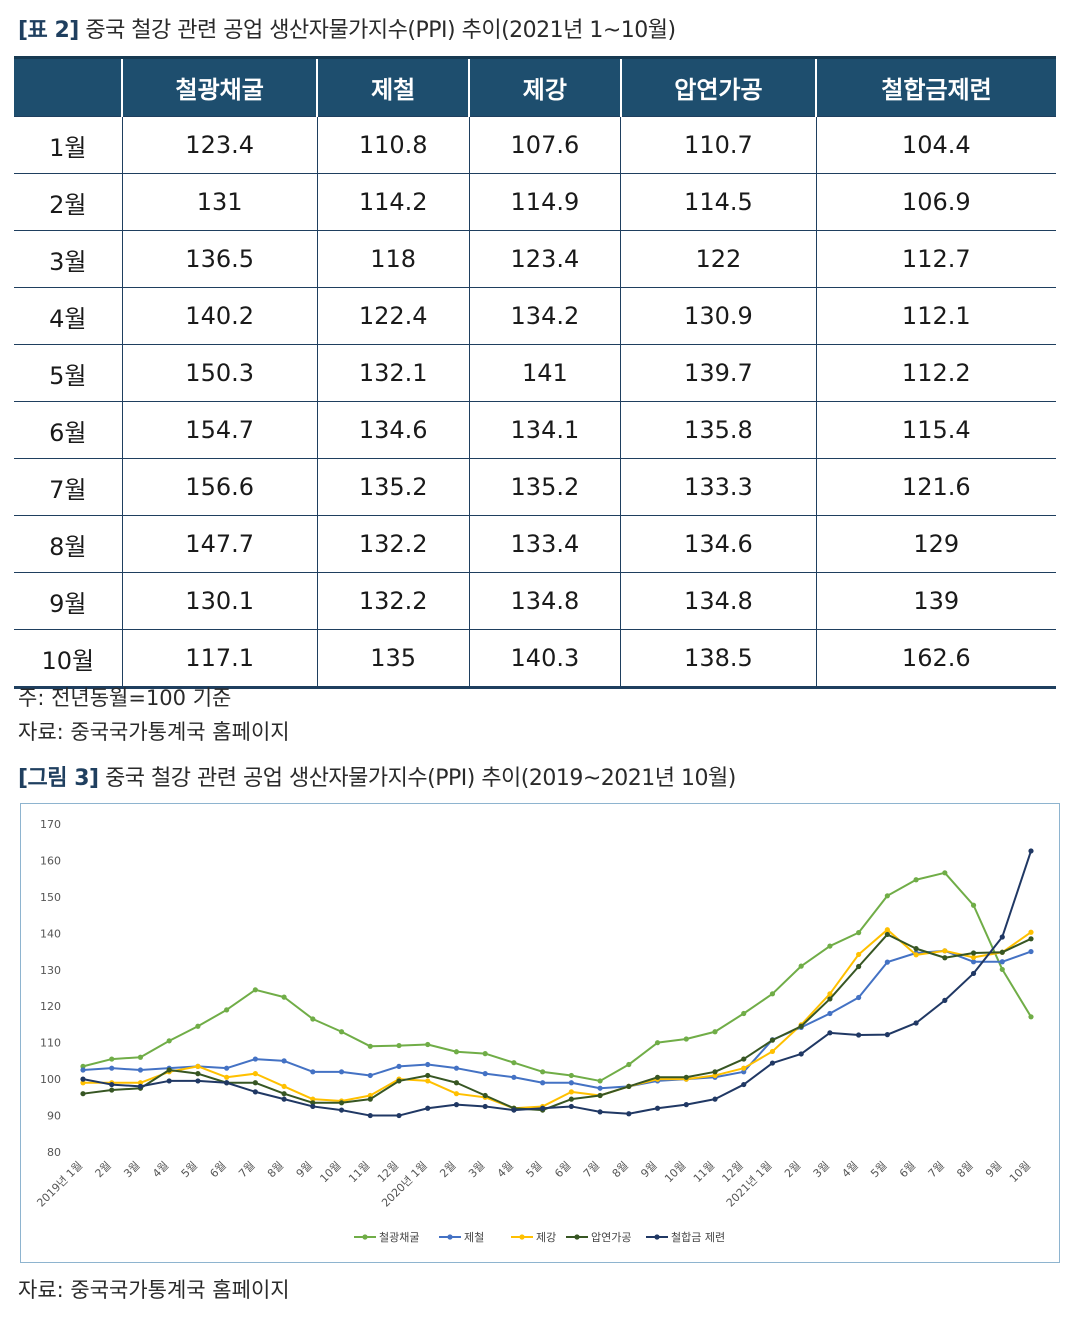 This screenshot has height=1322, width=1078. Describe the element at coordinates (393, 659) in the screenshot. I see `table-cell: 135` at that location.